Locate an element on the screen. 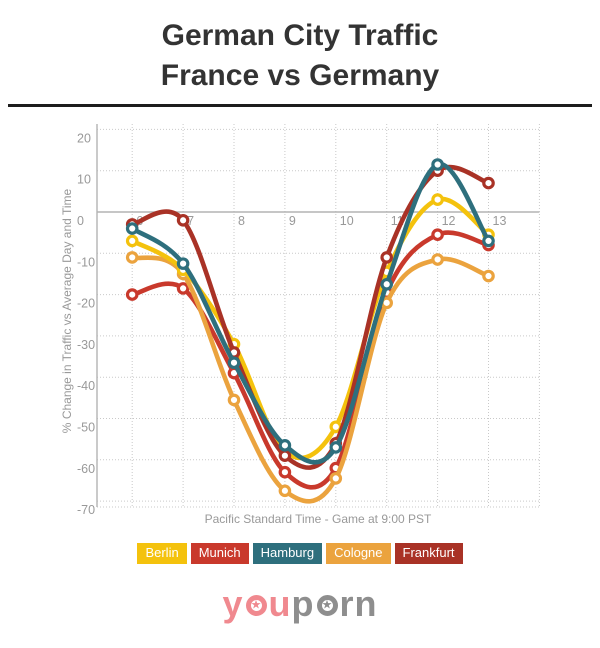  legend-item-munich: Munich is located at coordinates (219, 553).